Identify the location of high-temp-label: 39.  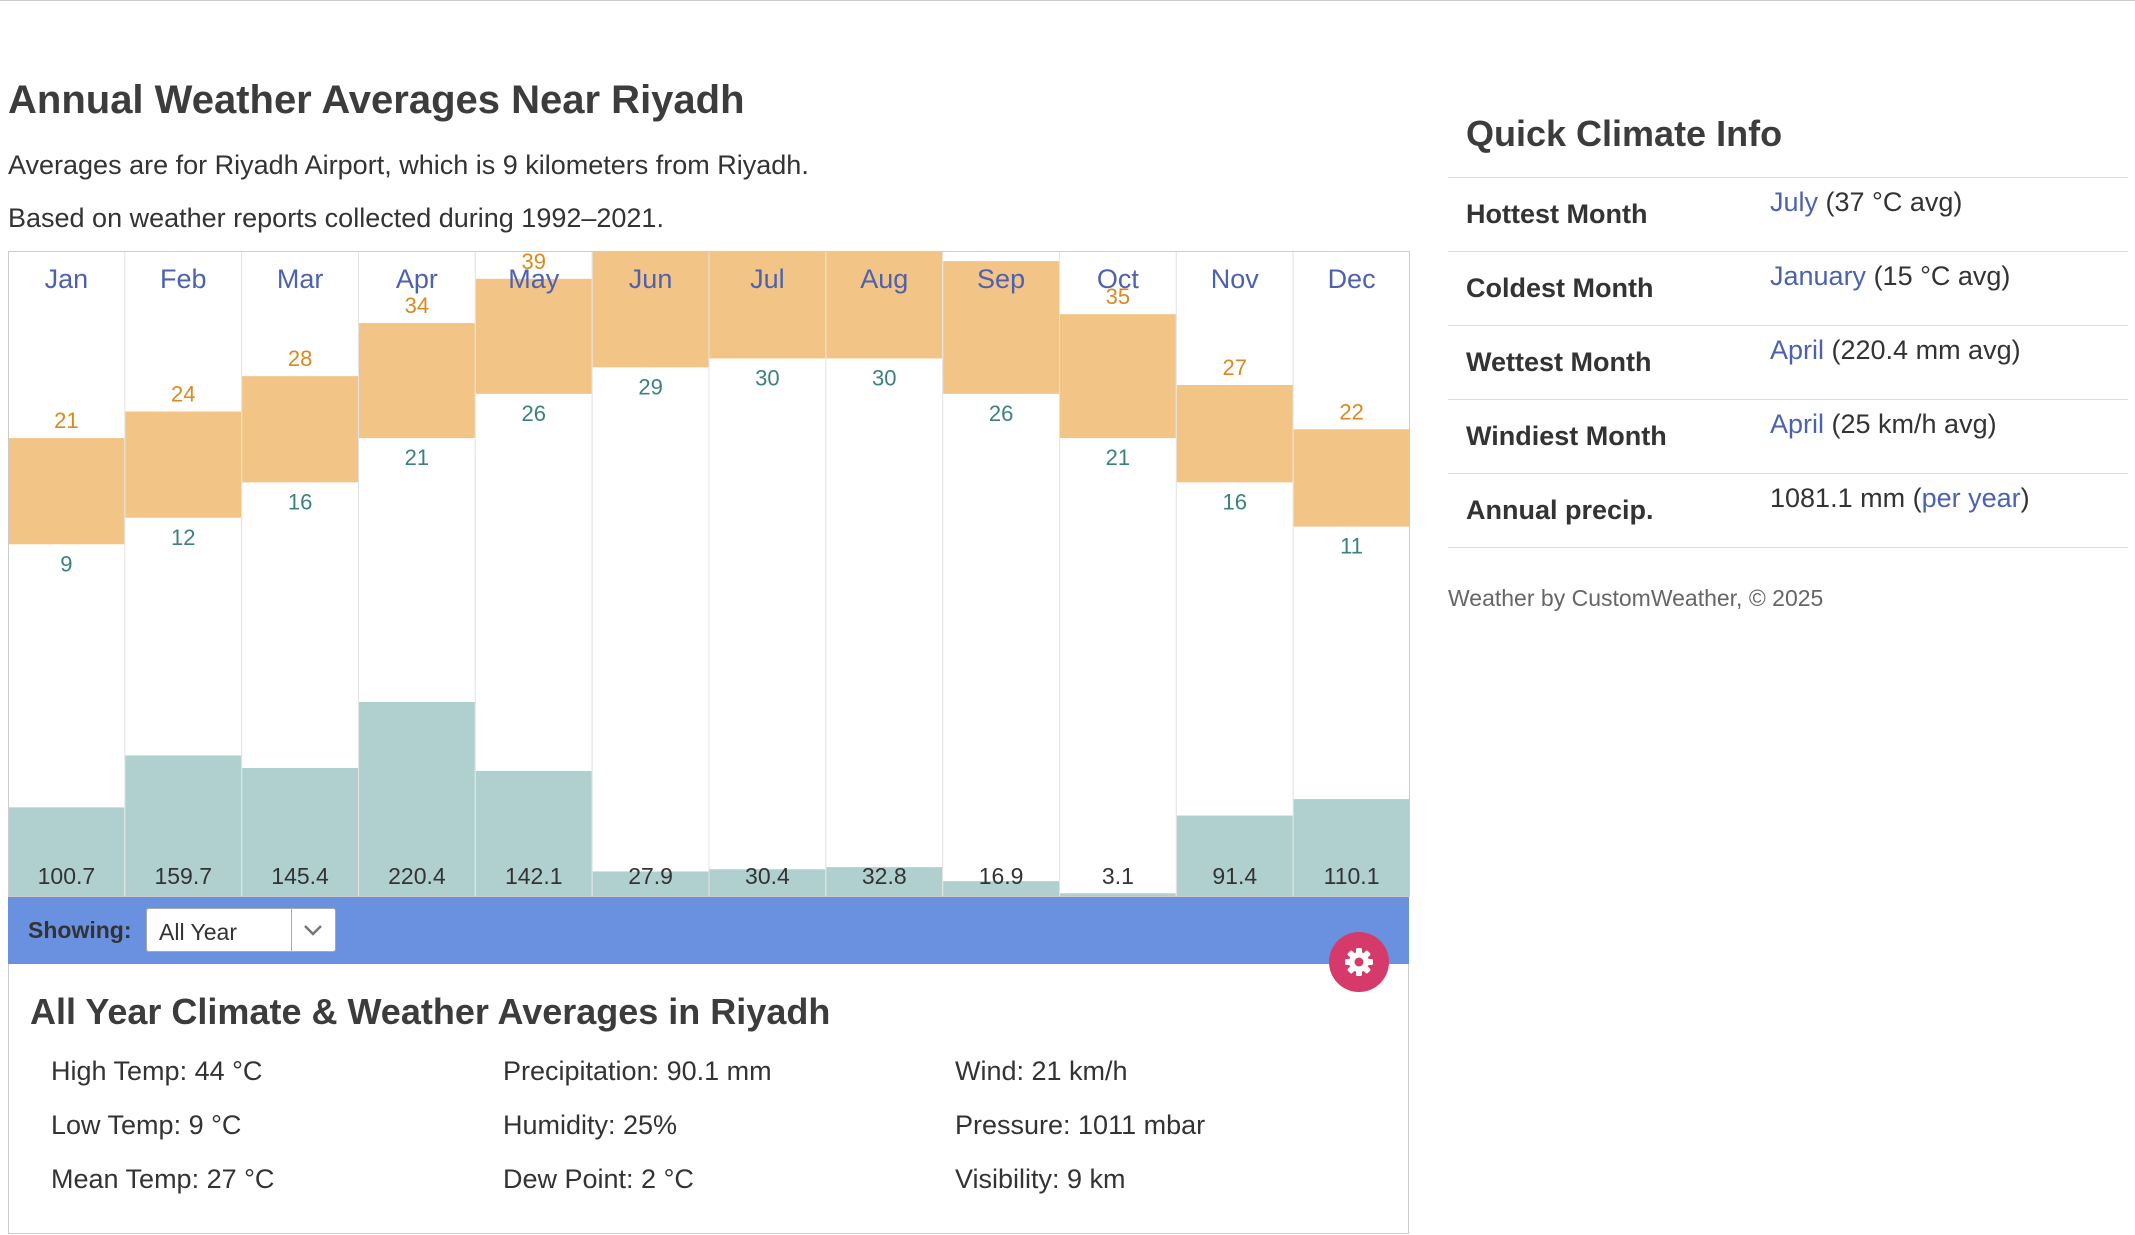
(534, 262).